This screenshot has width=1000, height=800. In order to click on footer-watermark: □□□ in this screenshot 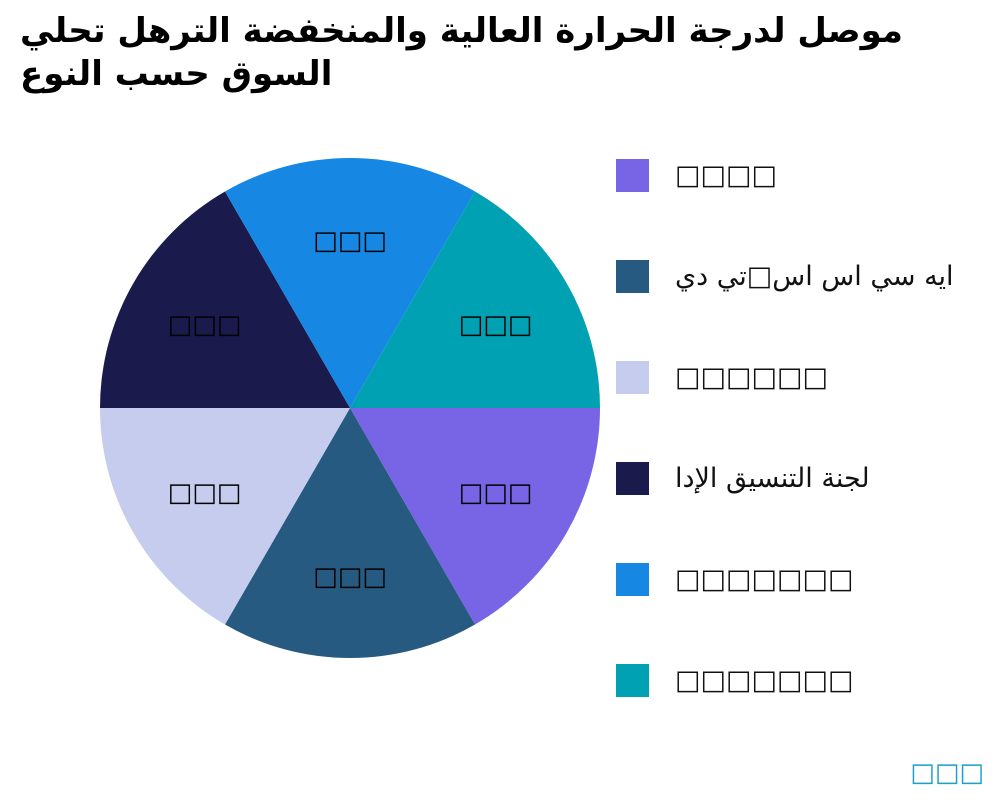, I will do `click(947, 773)`.